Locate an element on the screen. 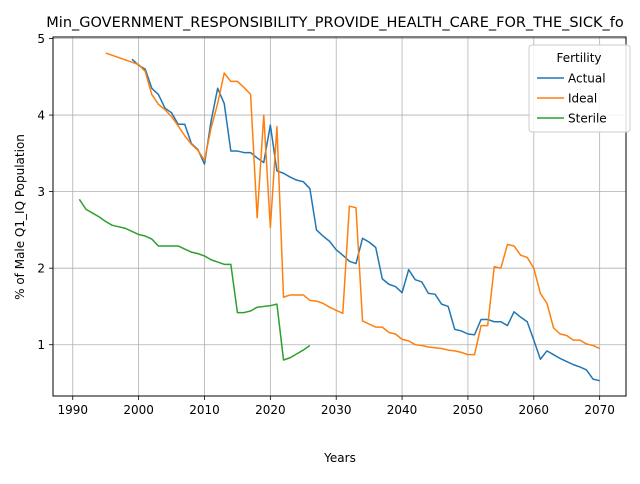  x-tick-label: 2020 is located at coordinates (270, 410).